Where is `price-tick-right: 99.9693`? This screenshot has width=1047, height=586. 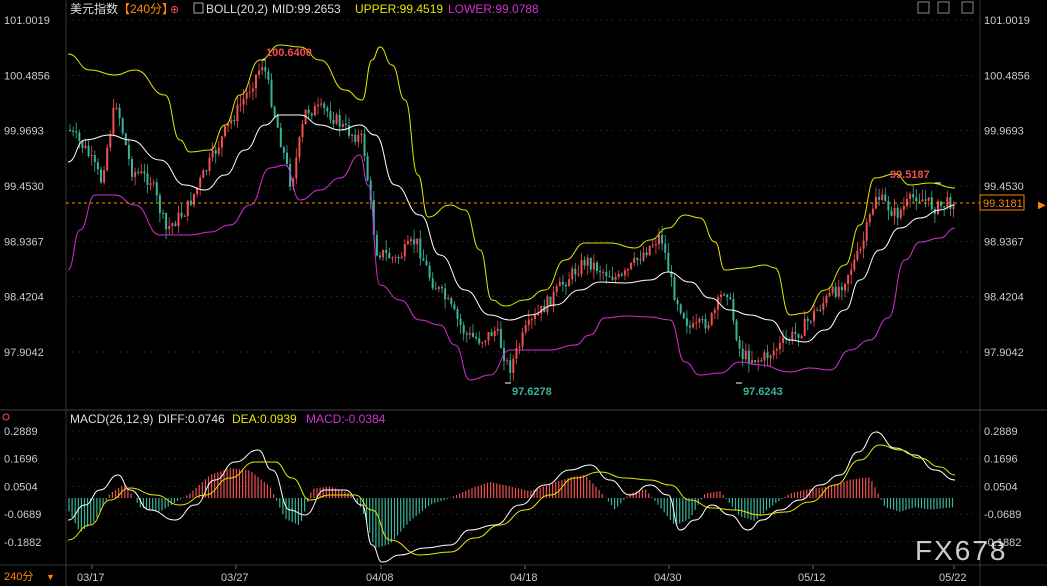
price-tick-right: 99.9693 is located at coordinates (1004, 132).